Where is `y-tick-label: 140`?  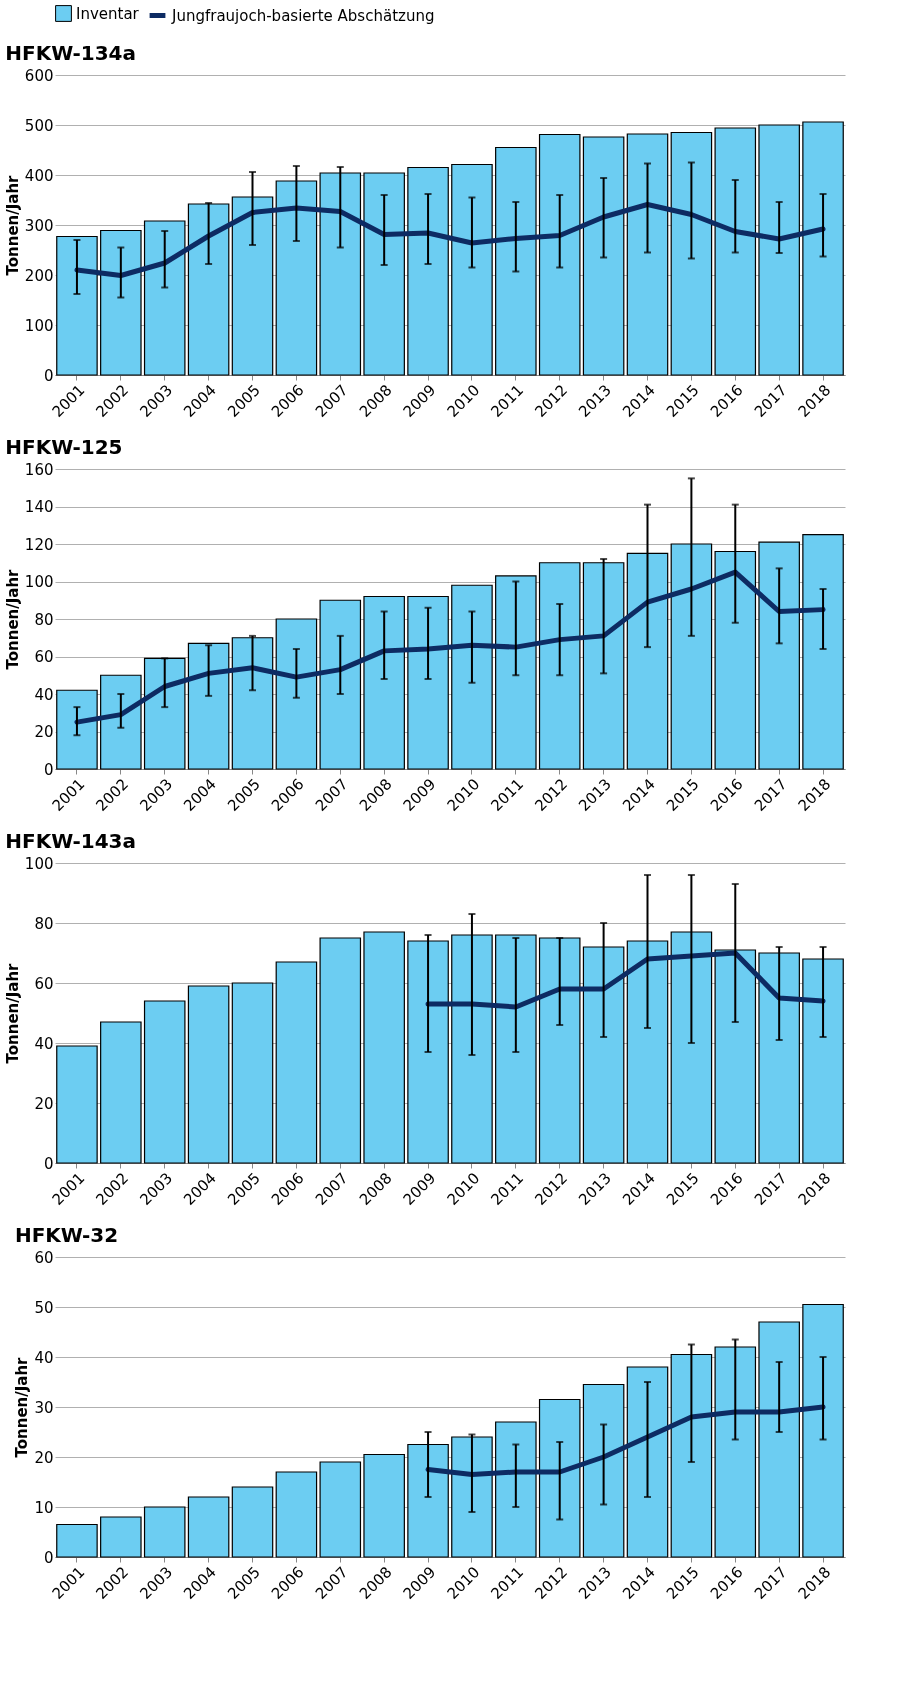 y-tick-label: 140 is located at coordinates (39, 507).